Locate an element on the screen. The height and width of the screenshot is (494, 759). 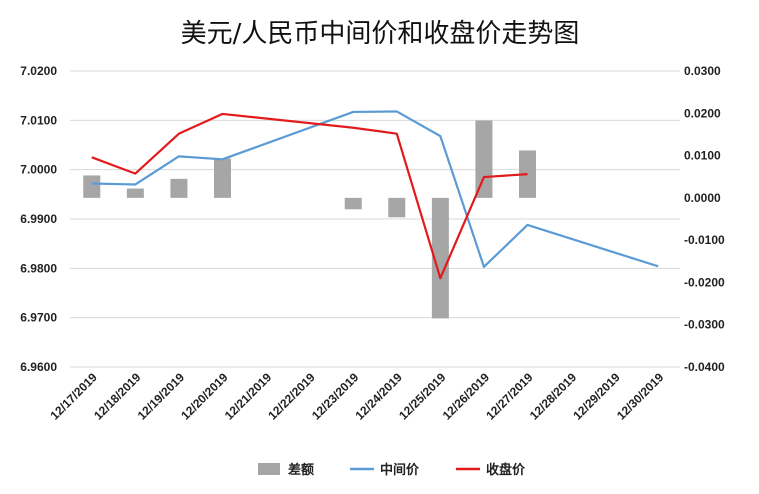
legend-swatch-bar is located at coordinates (269, 469).